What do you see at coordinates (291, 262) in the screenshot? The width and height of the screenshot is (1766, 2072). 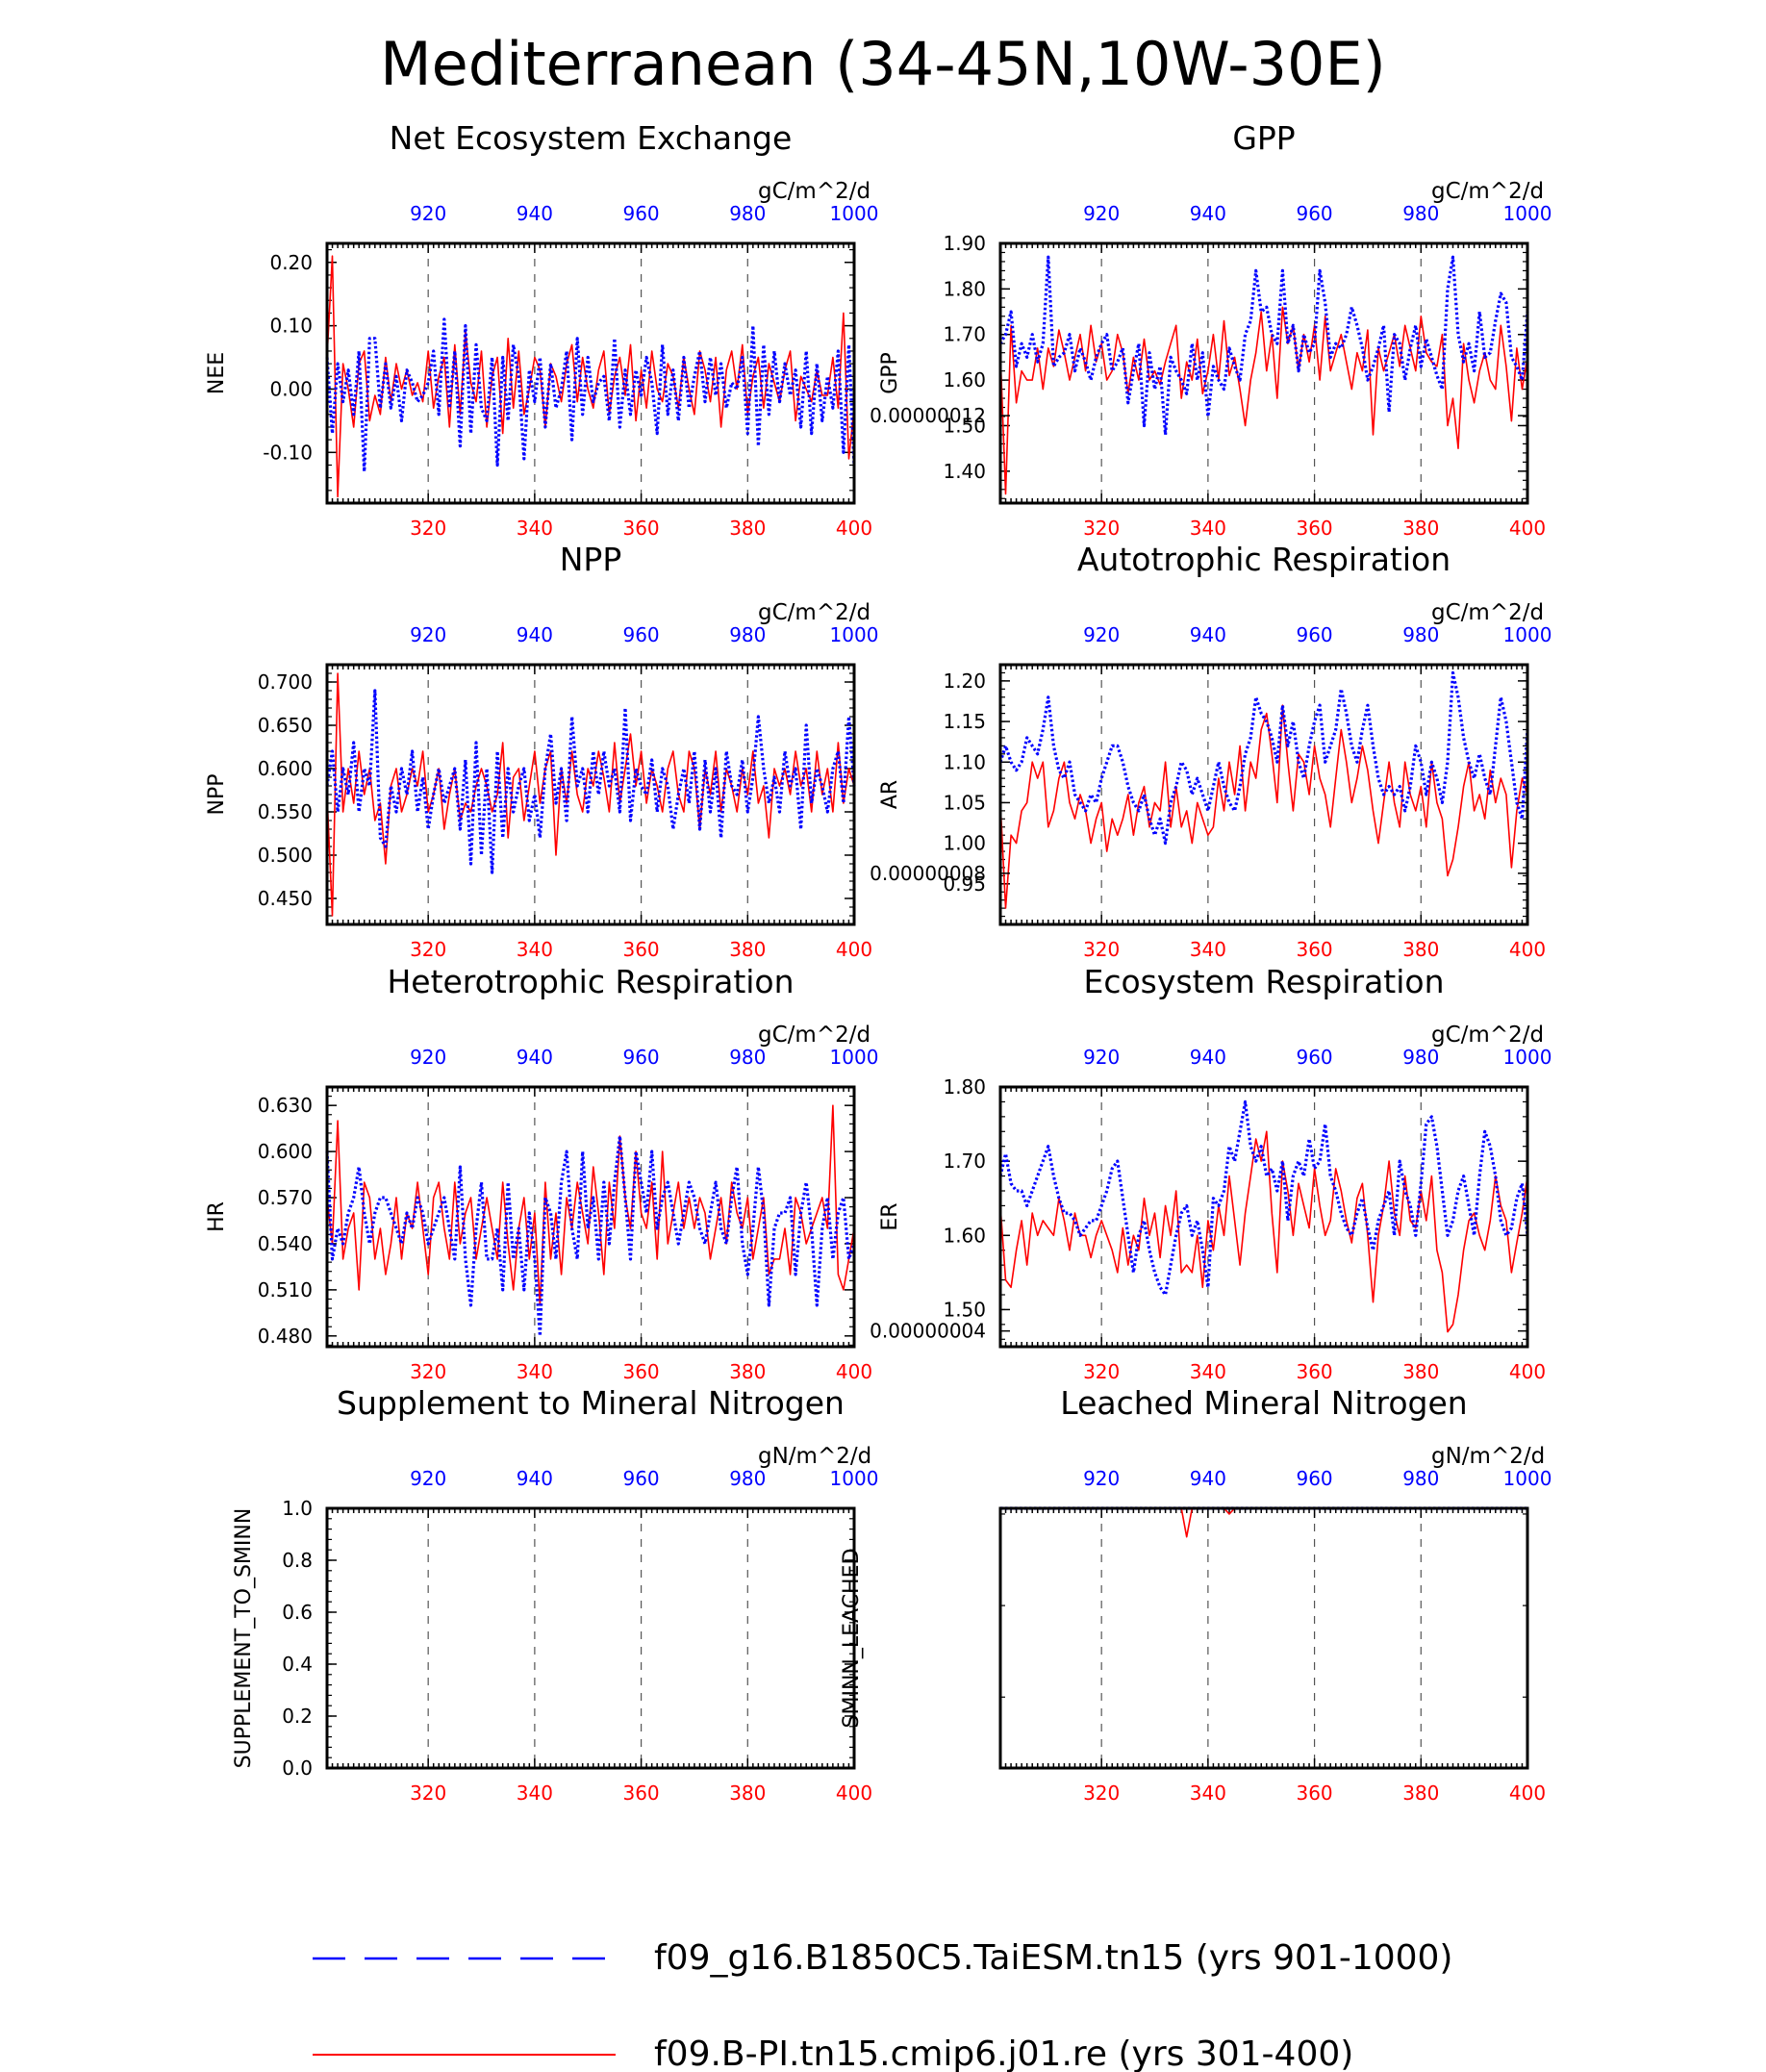 I see `y-tick-label: 0.20` at bounding box center [291, 262].